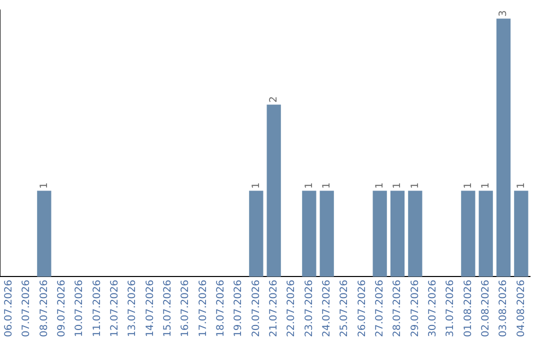 This screenshot has height=340, width=540. I want to click on x-tick-label: 26.07.2026, so click(362, 309).